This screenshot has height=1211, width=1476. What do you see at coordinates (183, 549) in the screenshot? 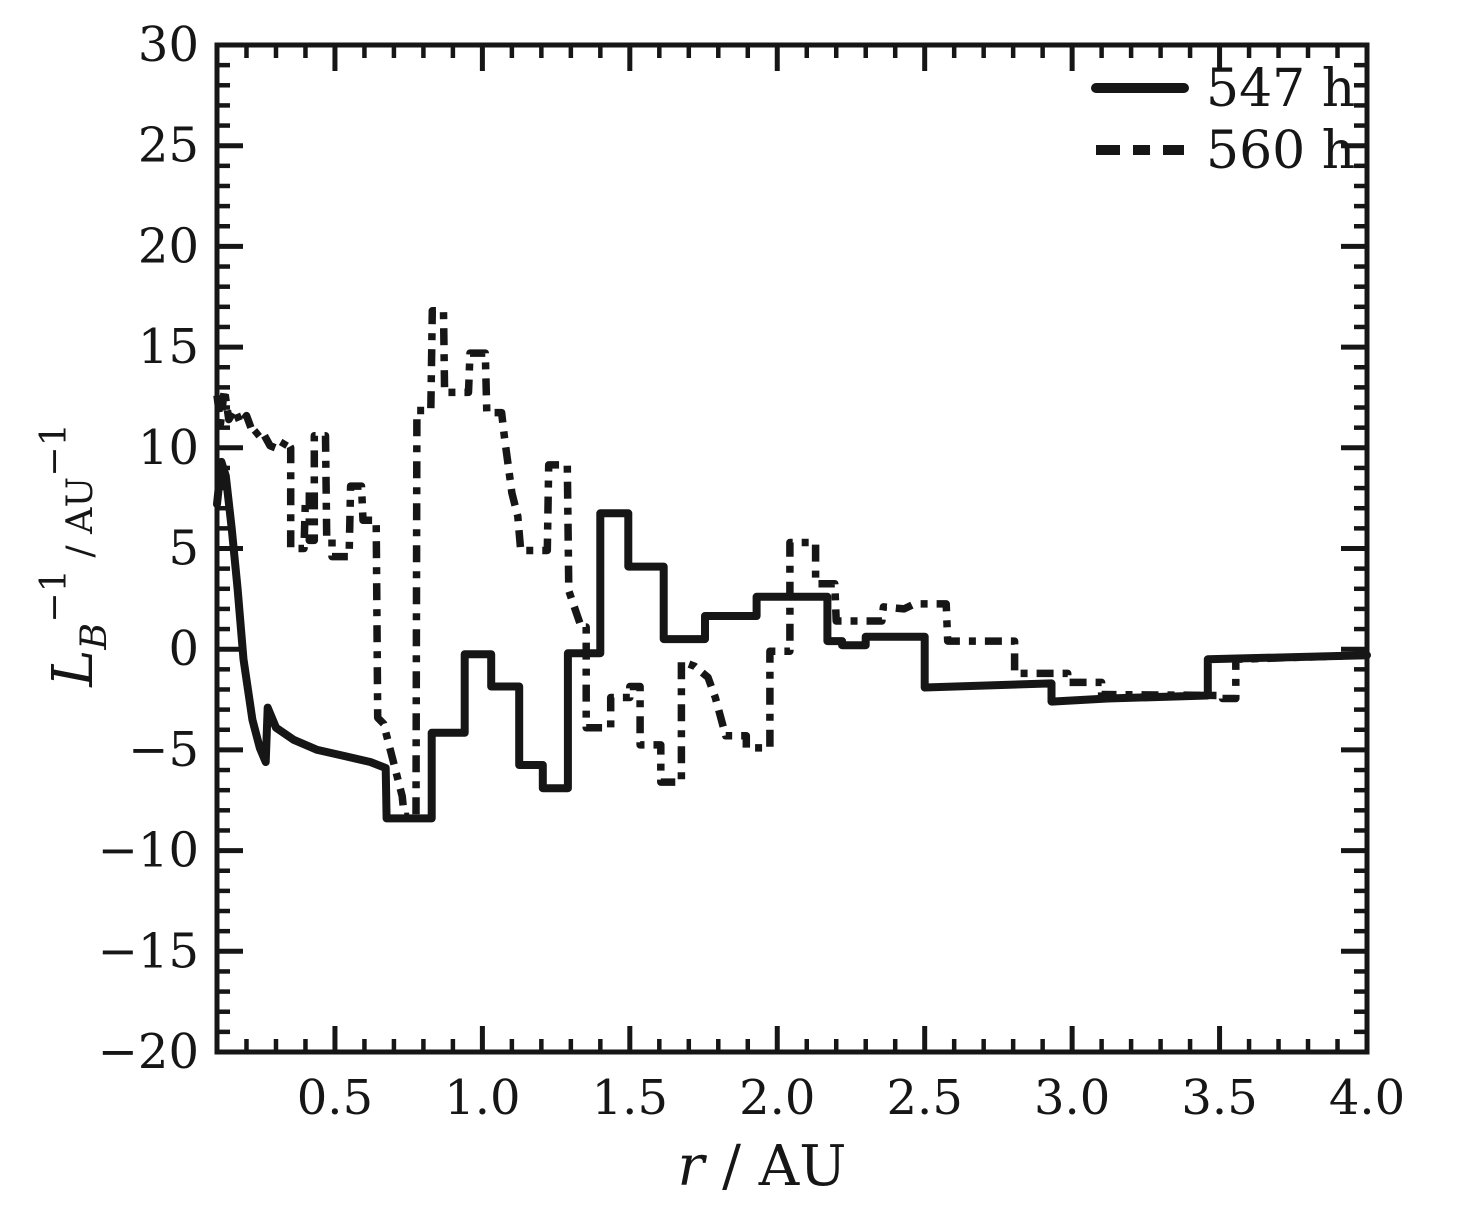
I see `y-tick-label: 5` at bounding box center [183, 549].